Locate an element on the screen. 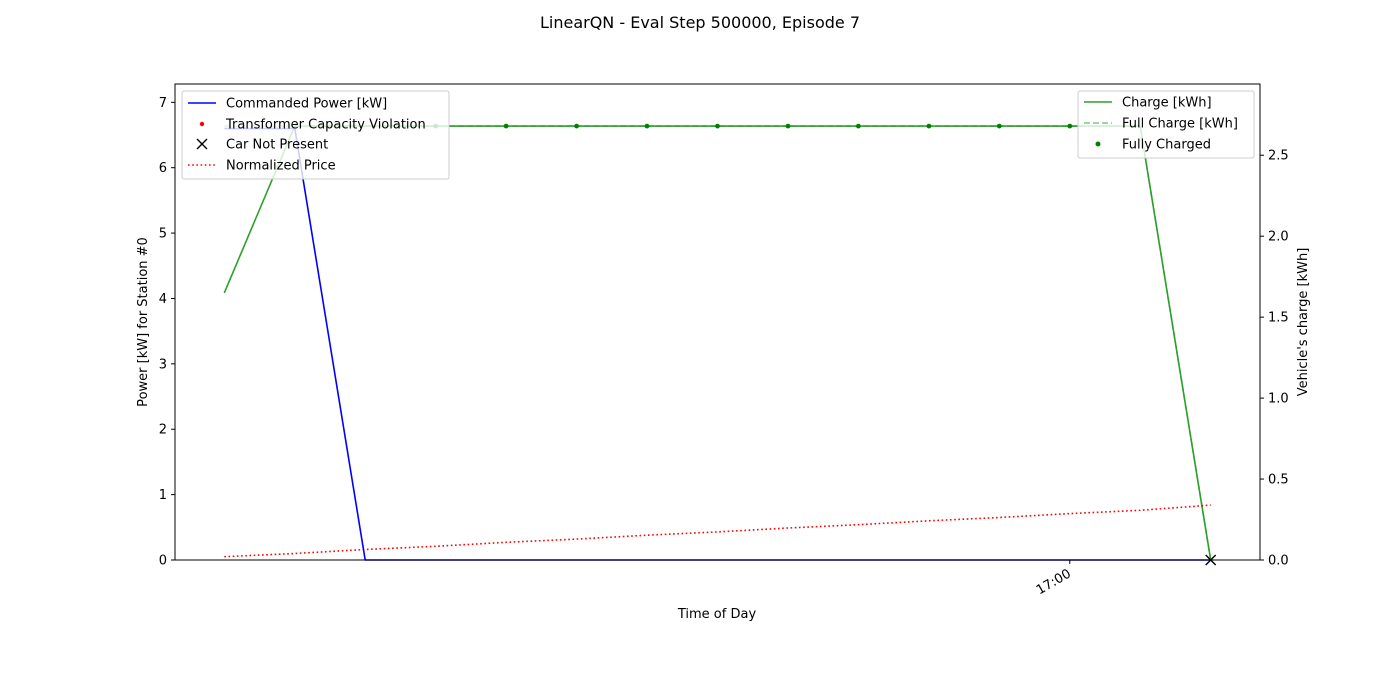  right-y-tick-label-2.0: 2.0 is located at coordinates (1278, 237).